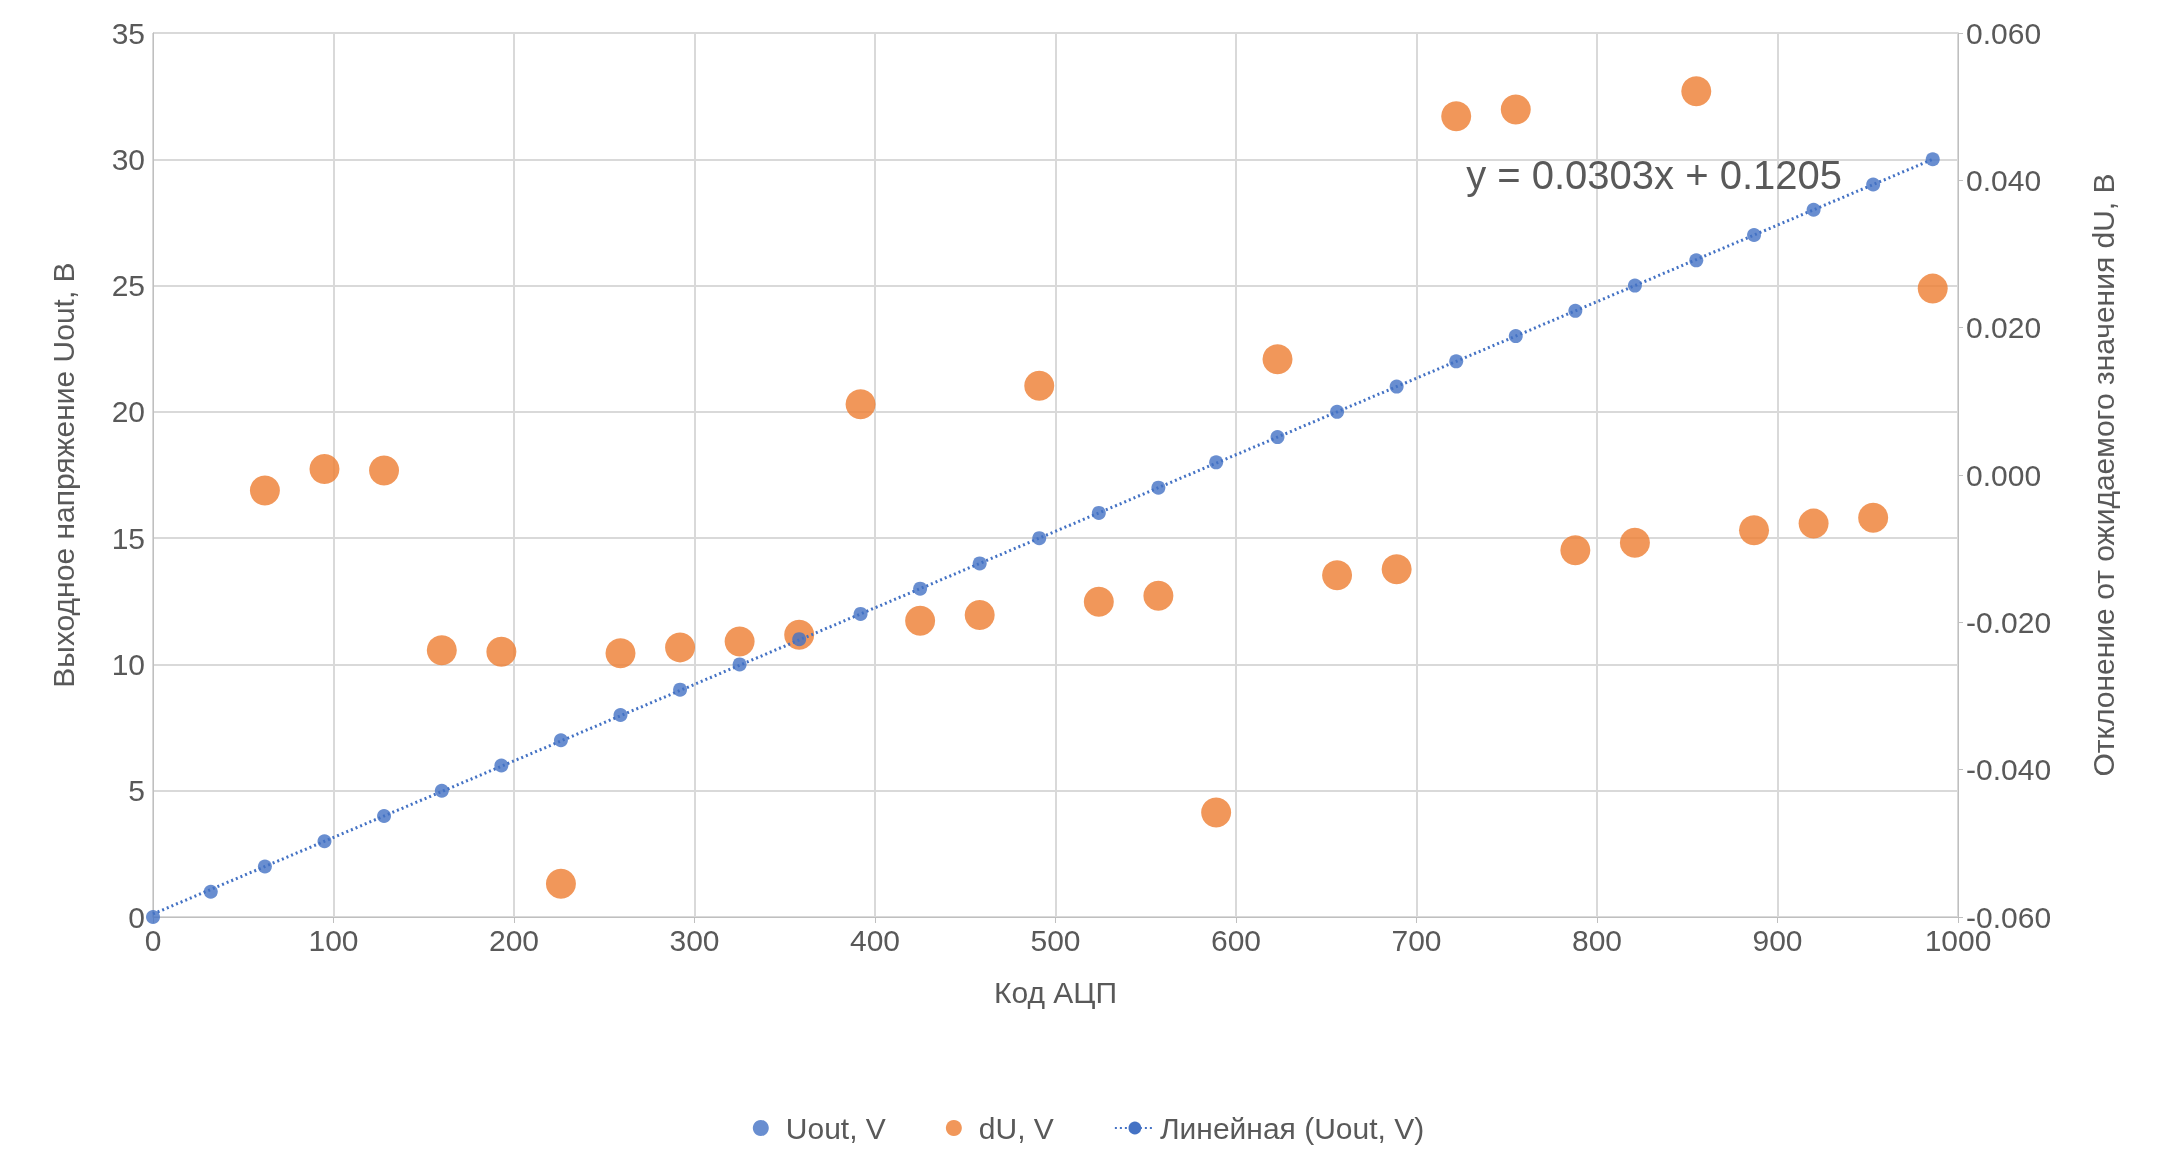 This screenshot has width=2177, height=1153. I want to click on legend-label: Uout, V, so click(835, 1128).